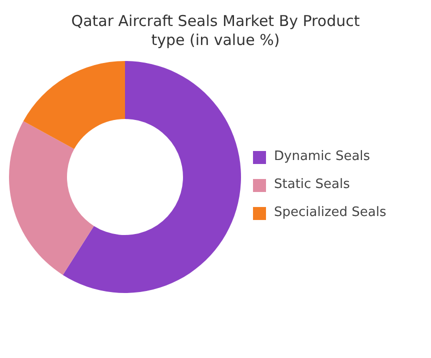  Describe the element at coordinates (215, 30) in the screenshot. I see `chart-title: Qatar Aircraft Seals Market By Product type (in value %)` at that location.